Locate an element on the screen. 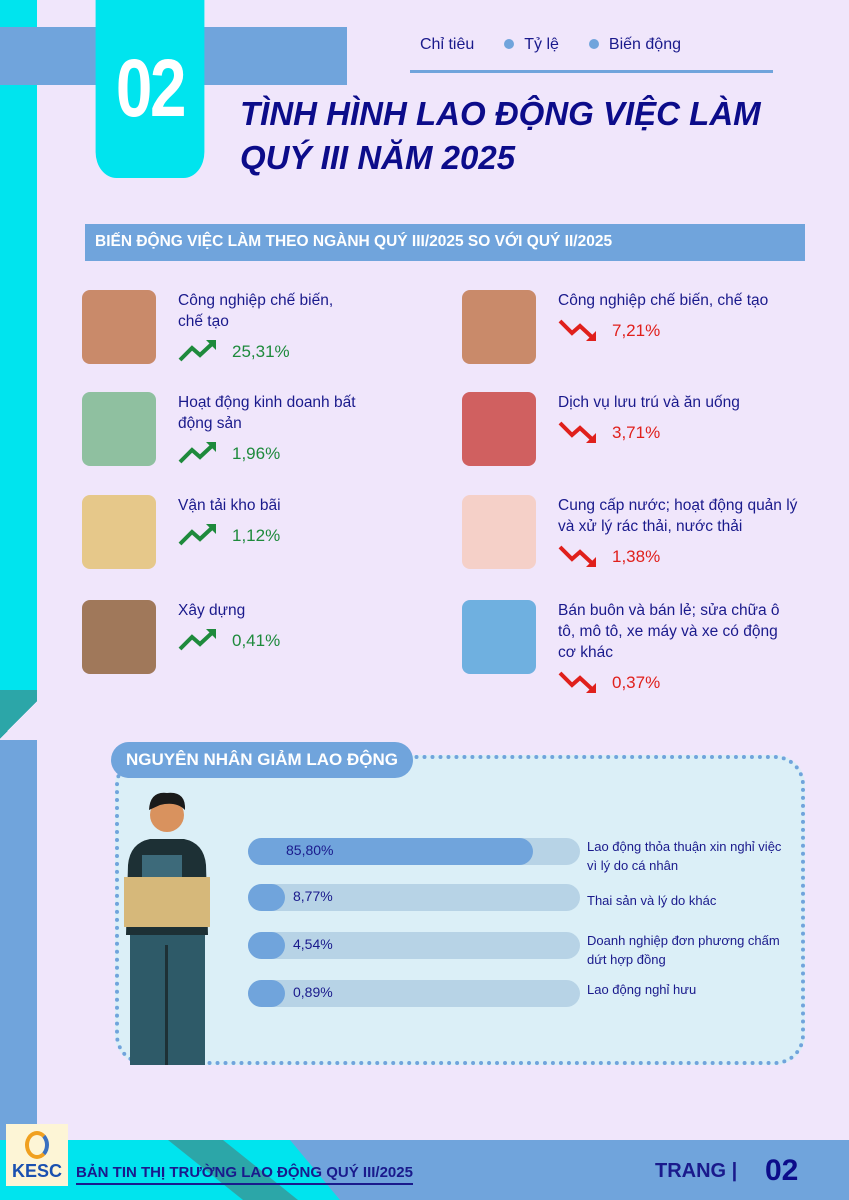 The height and width of the screenshot is (1200, 849). sector-value: 1,12% is located at coordinates (256, 535).